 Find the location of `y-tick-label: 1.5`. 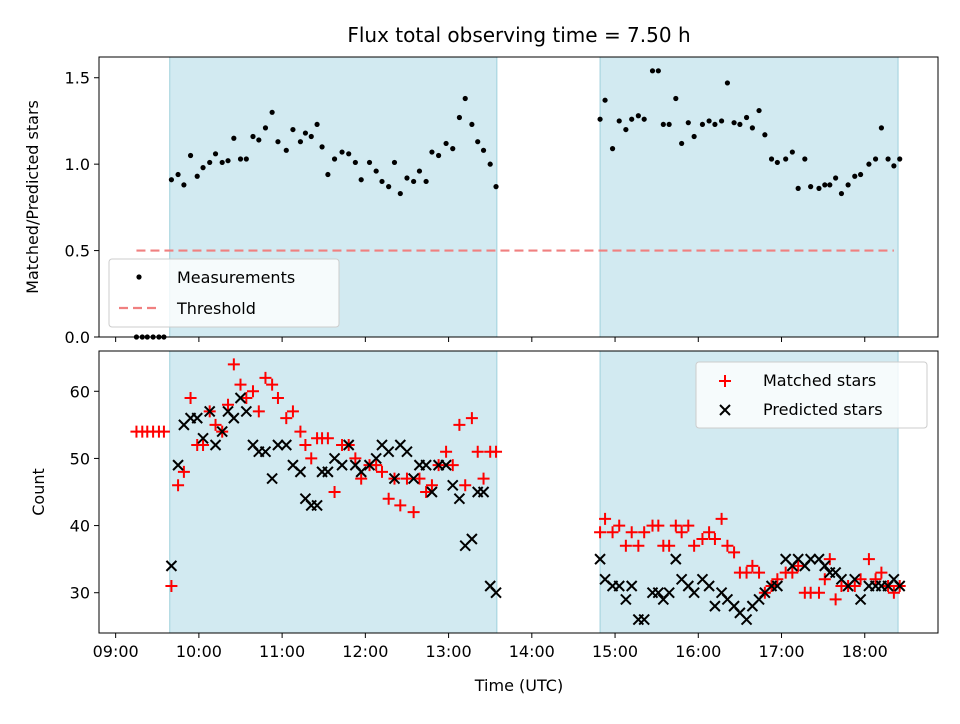

y-tick-label: 1.5 is located at coordinates (77, 78).